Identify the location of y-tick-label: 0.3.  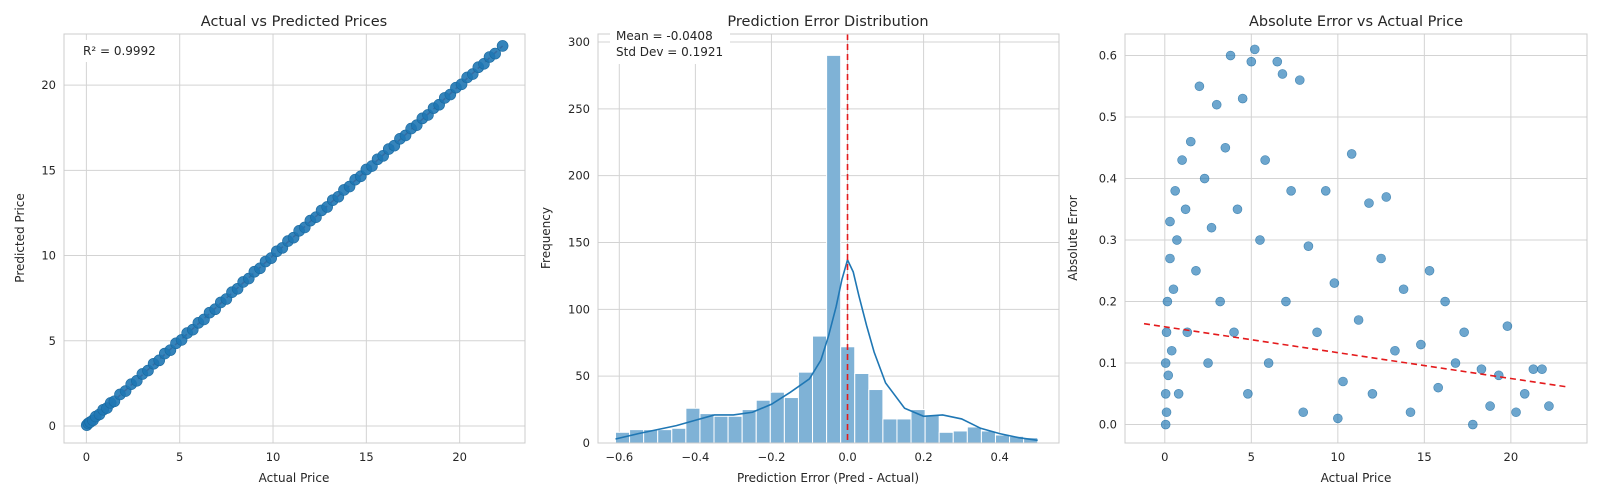
(1108, 240).